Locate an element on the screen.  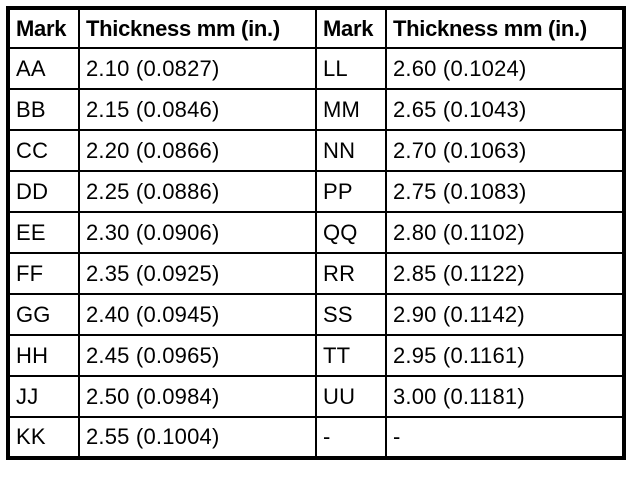
thickness-cell-right: 2.75 (0.1083) is located at coordinates (505, 191).